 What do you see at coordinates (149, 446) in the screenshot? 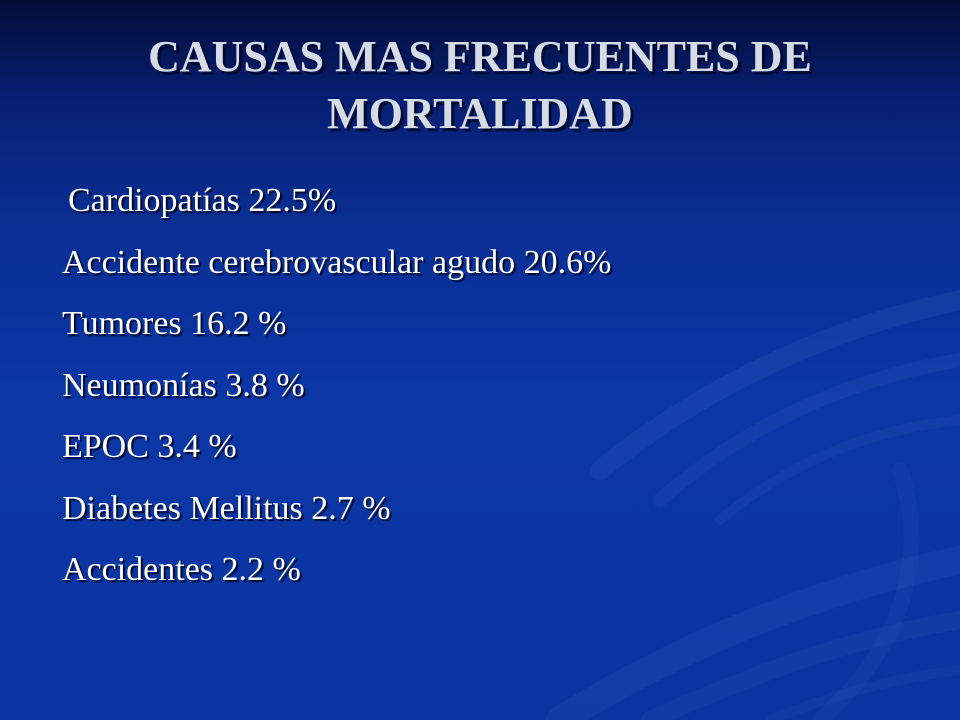
I see `list-item: EPOC 3.4 %` at bounding box center [149, 446].